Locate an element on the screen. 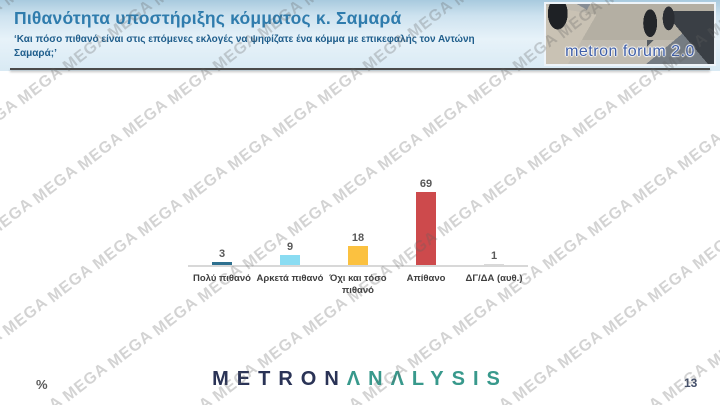  bar-value-label: 1 is located at coordinates (494, 255).